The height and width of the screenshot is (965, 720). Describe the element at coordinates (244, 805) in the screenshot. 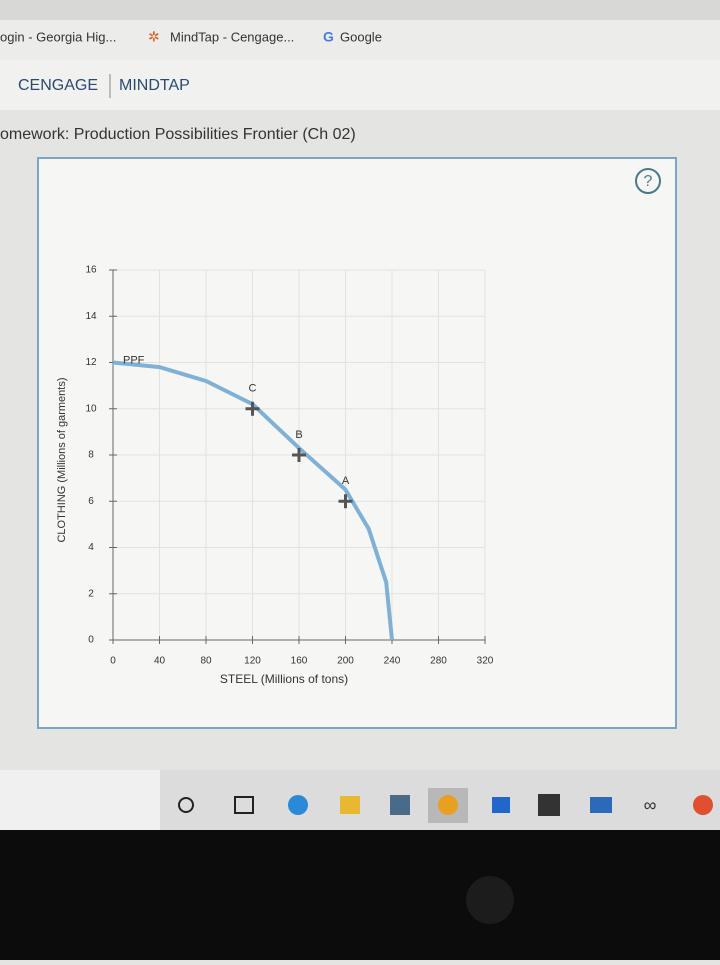

I see `task-view-icon` at that location.